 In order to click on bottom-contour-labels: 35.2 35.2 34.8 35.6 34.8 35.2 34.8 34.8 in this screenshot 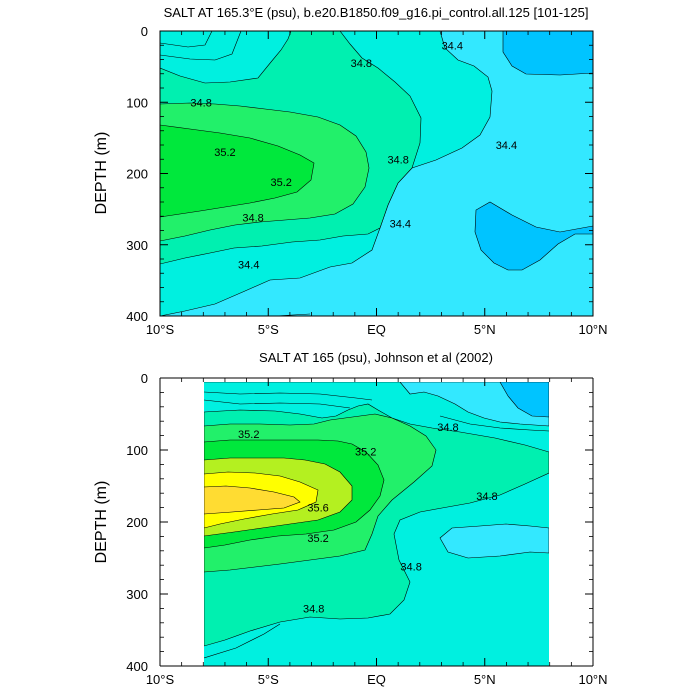, I will do `click(368, 518)`.